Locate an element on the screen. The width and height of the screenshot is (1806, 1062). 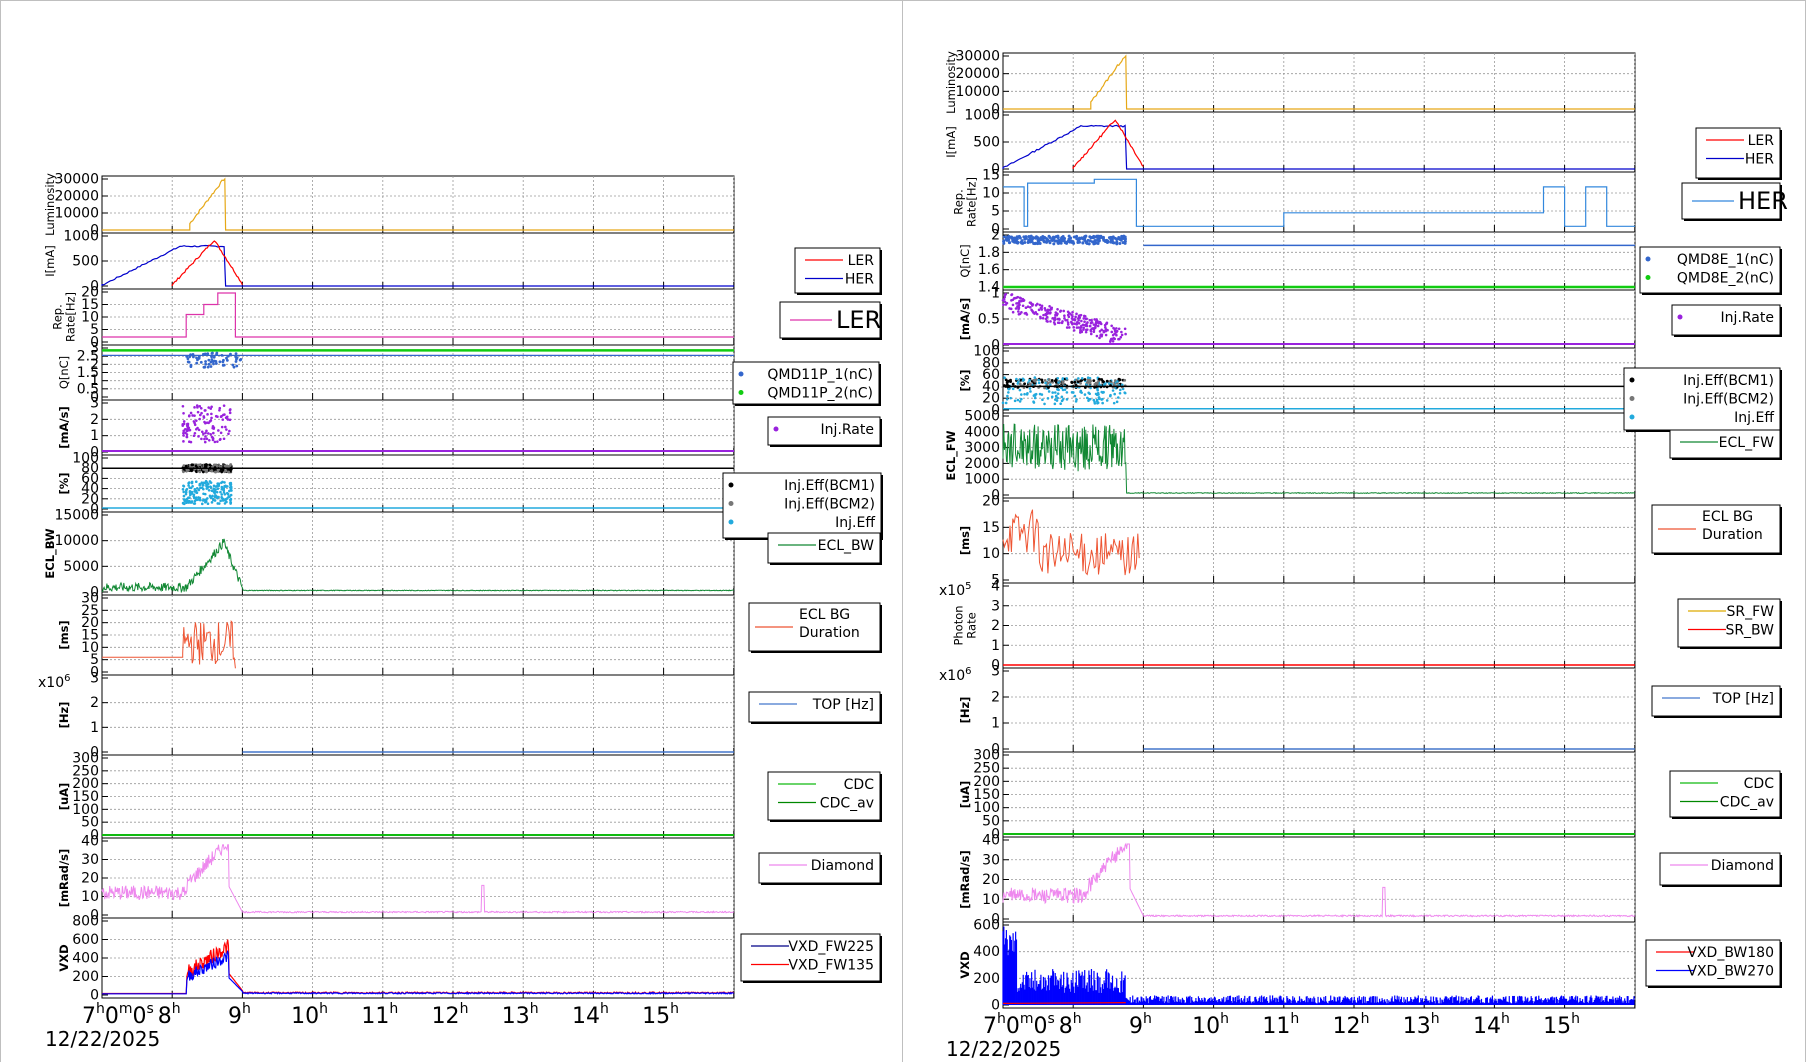
right-legend-11: CDC CDC_av is located at coordinates (1725, 794).